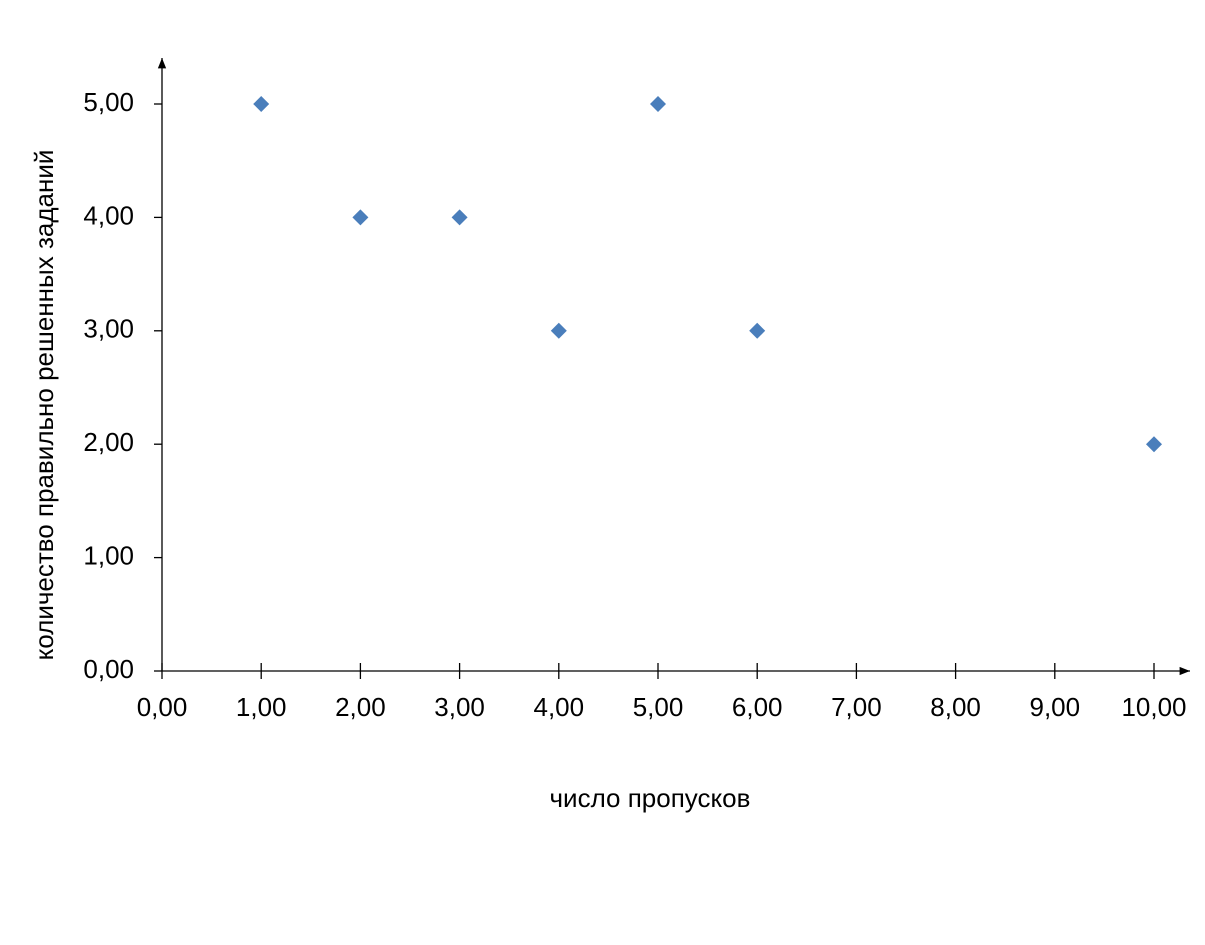  I want to click on x-tick-label: 5,00, so click(658, 707).